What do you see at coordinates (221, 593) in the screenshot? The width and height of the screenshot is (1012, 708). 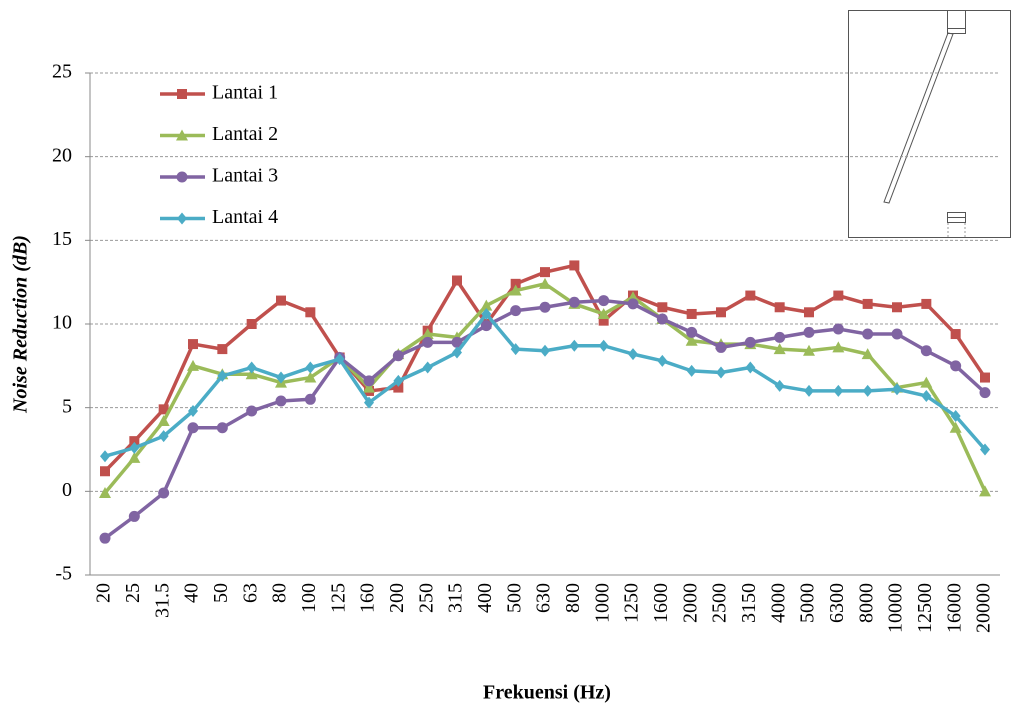 I see `x-tick-label: 50` at bounding box center [221, 593].